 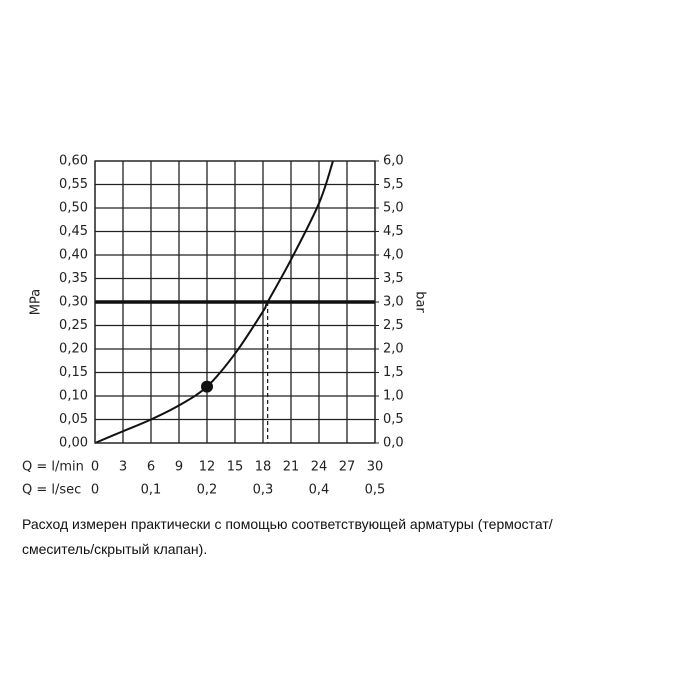 I want to click on y-tick-label: 0,00, so click(x=73, y=443).